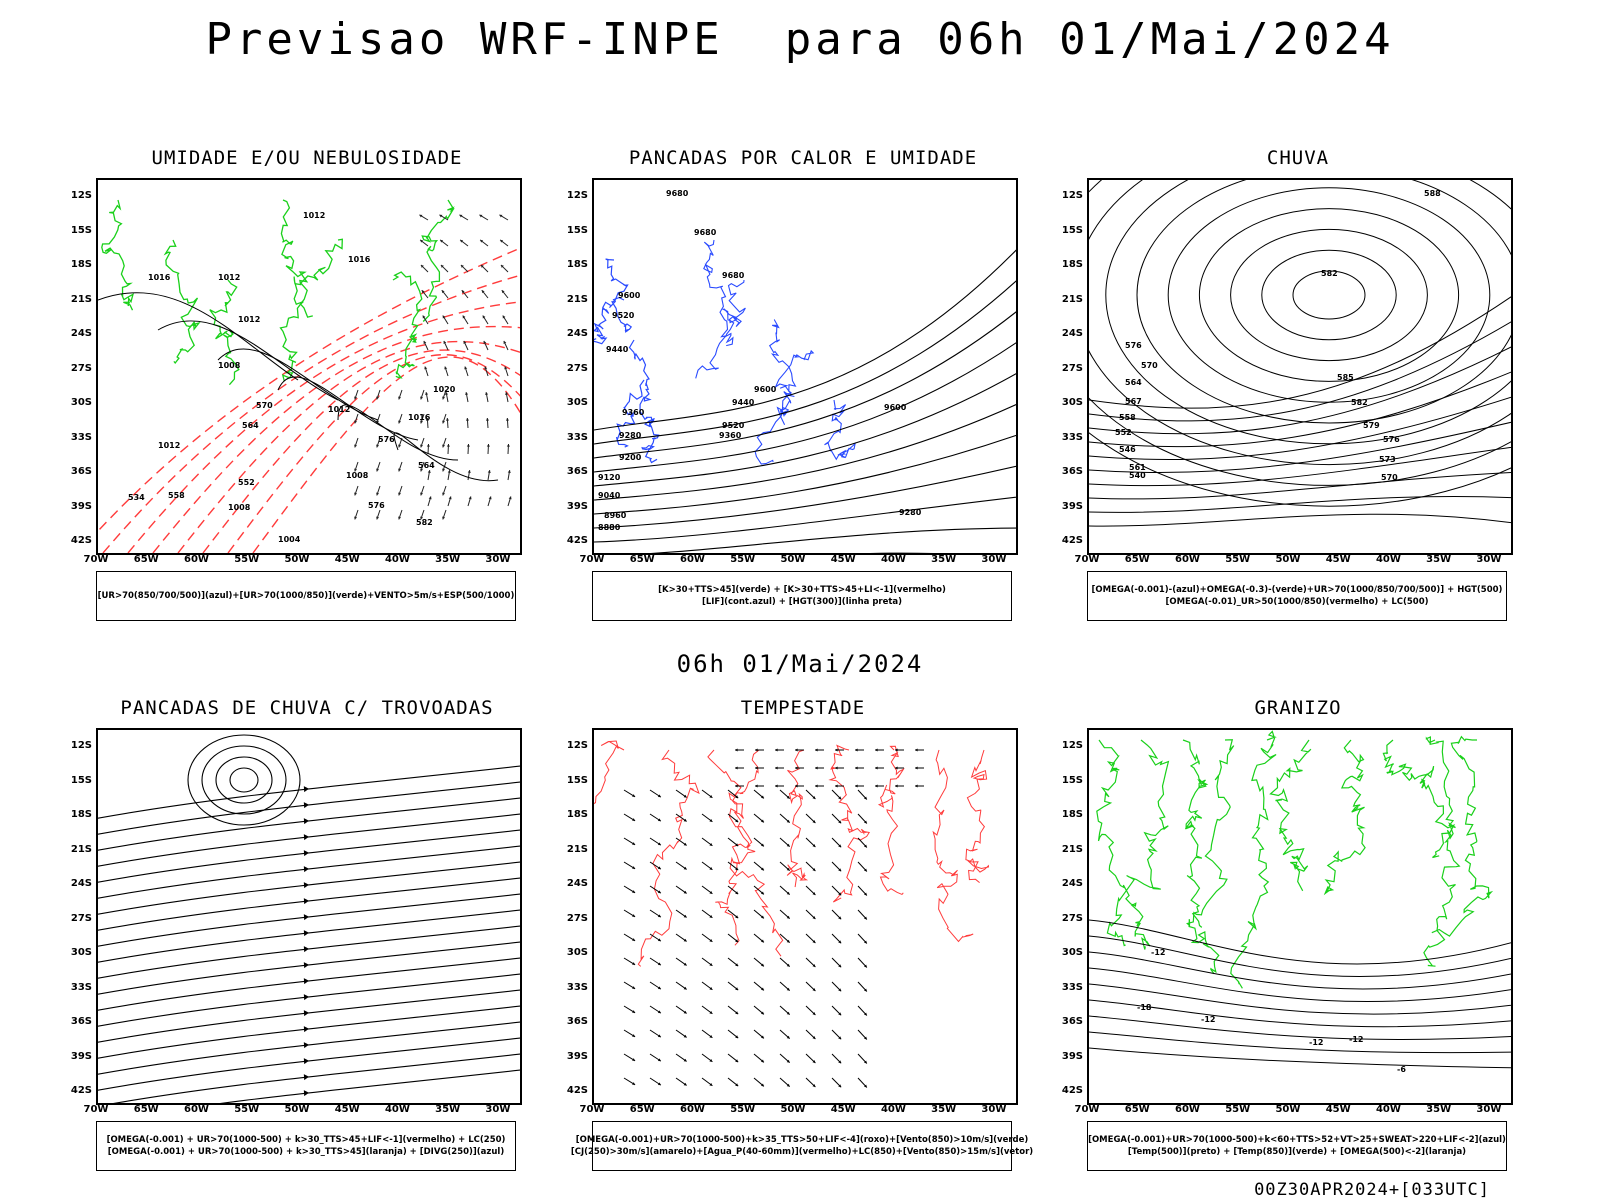  What do you see at coordinates (307, 158) in the screenshot?
I see `panel-title-umidade-e-ou-nebulosidade: UMIDADE E/OU NEBULOSIDADE` at bounding box center [307, 158].